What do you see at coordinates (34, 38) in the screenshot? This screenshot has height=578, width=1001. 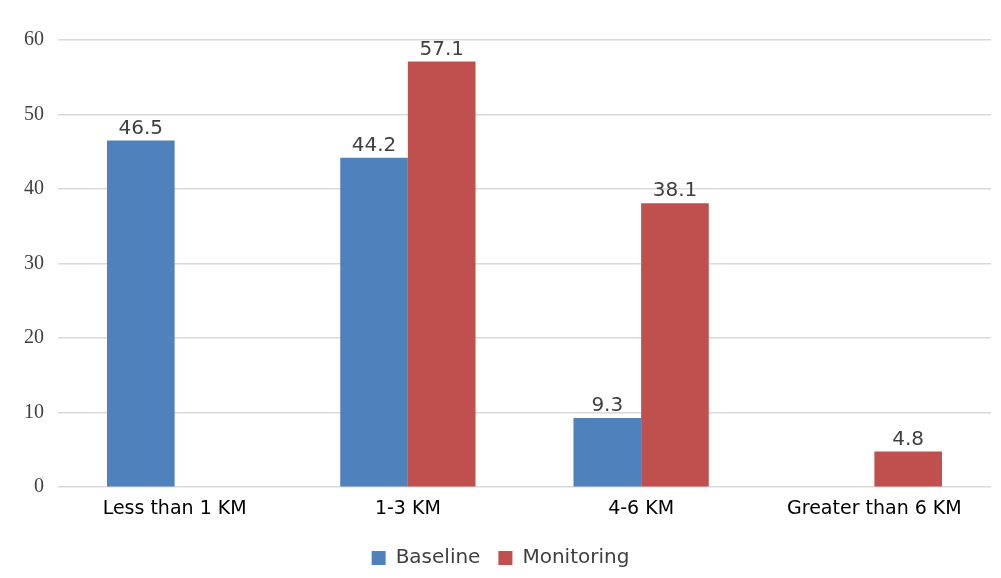 I see `y-tick-label: 60` at bounding box center [34, 38].